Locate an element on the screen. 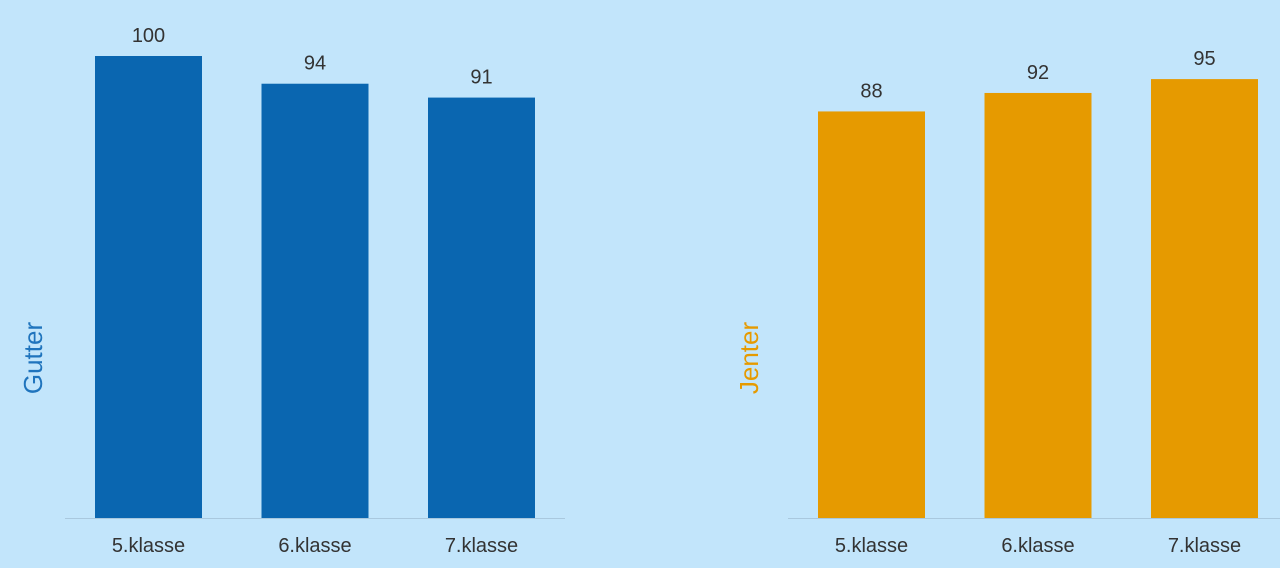 The image size is (1280, 568). category-label-gutter-1: 5.klasse is located at coordinates (148, 546).